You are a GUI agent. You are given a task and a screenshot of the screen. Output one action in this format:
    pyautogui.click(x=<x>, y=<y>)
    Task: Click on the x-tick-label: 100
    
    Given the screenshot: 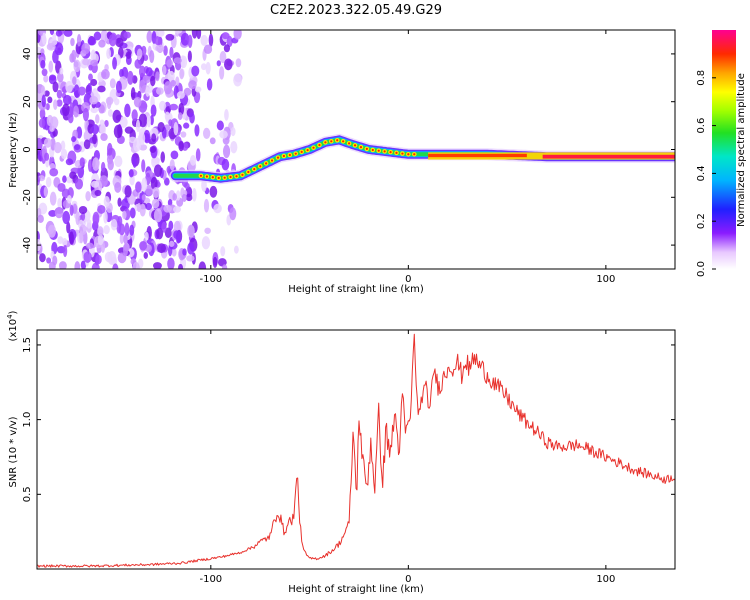 What is the action you would take?
    pyautogui.click(x=605, y=579)
    